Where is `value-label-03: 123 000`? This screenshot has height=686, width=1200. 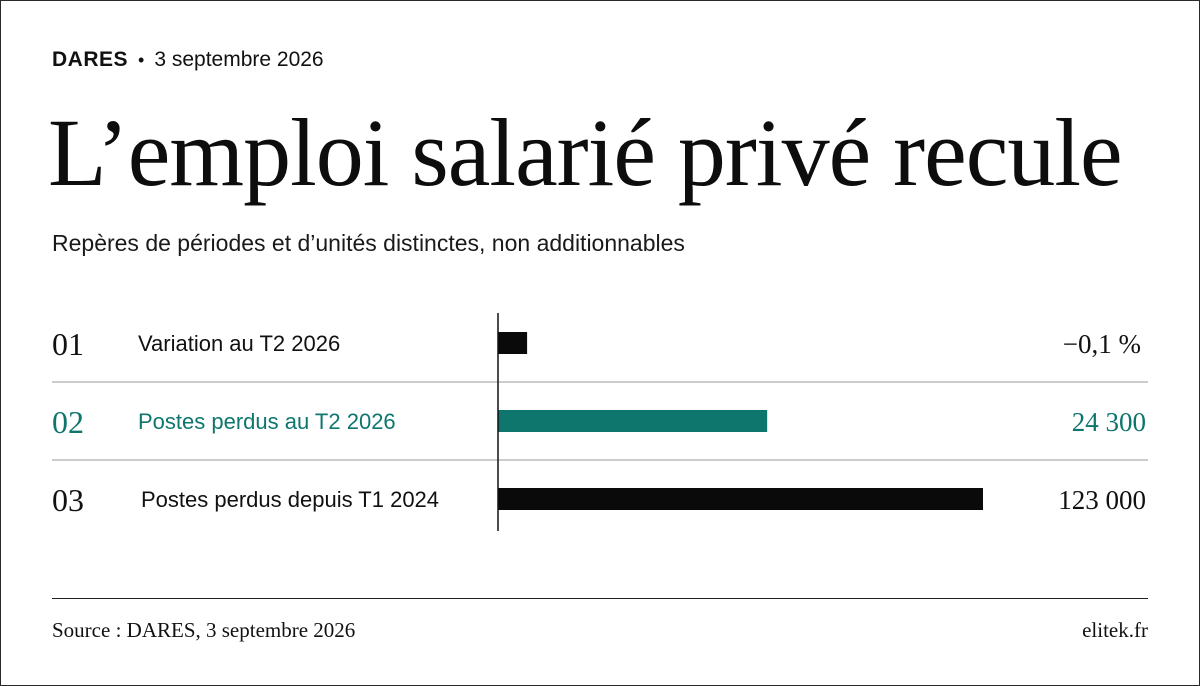
value-label-03: 123 000 is located at coordinates (1102, 500).